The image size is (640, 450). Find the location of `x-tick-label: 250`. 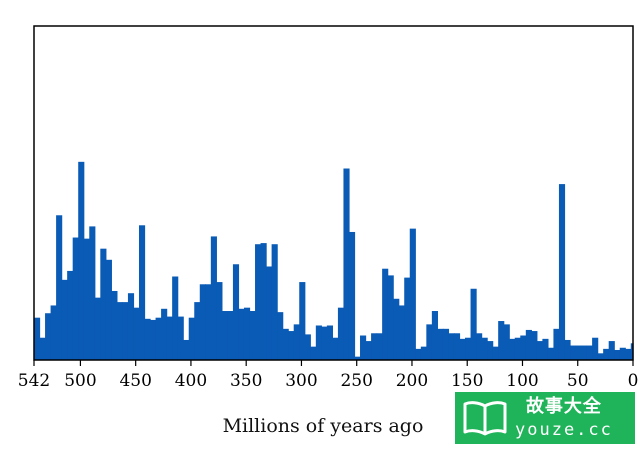

x-tick-label: 250 is located at coordinates (356, 381).